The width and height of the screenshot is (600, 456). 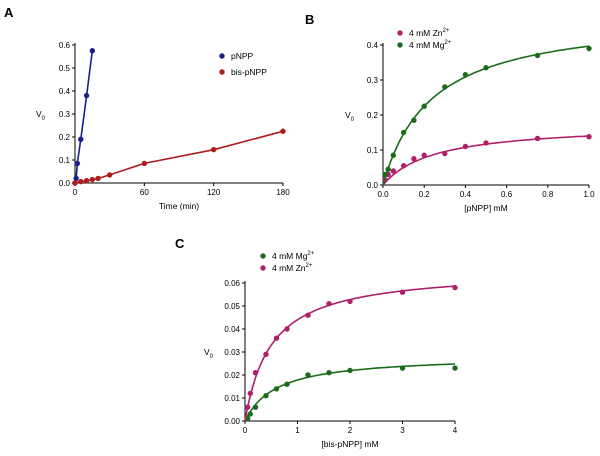 I want to click on x-tick-label: 0.6, so click(x=507, y=194).